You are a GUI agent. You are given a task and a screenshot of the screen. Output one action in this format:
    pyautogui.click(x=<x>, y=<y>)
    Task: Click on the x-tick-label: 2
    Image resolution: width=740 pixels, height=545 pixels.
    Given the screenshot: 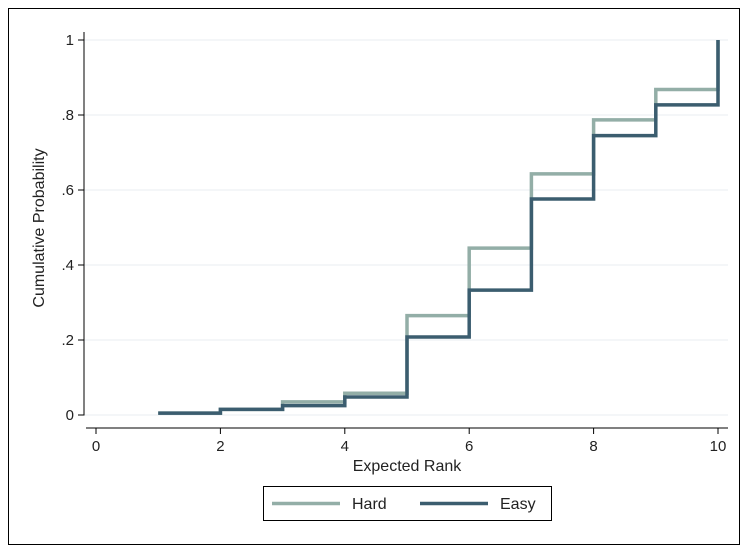 What is the action you would take?
    pyautogui.click(x=220, y=446)
    